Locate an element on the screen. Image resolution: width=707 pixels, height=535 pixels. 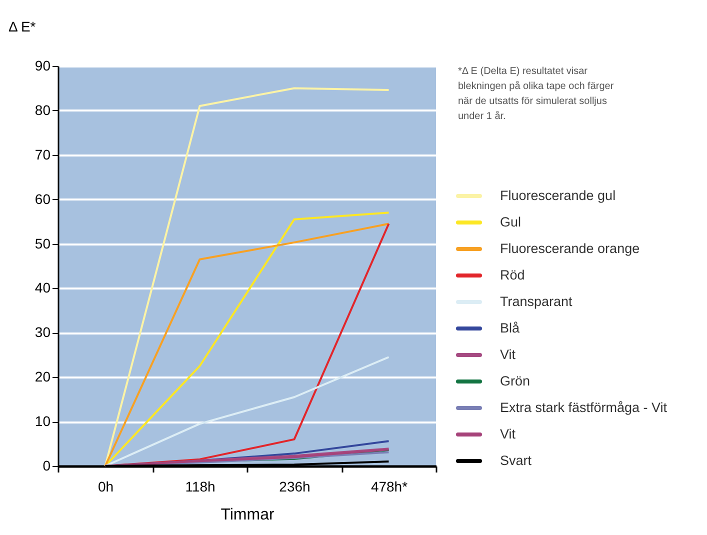
legend-label: Transparant is located at coordinates (536, 301).